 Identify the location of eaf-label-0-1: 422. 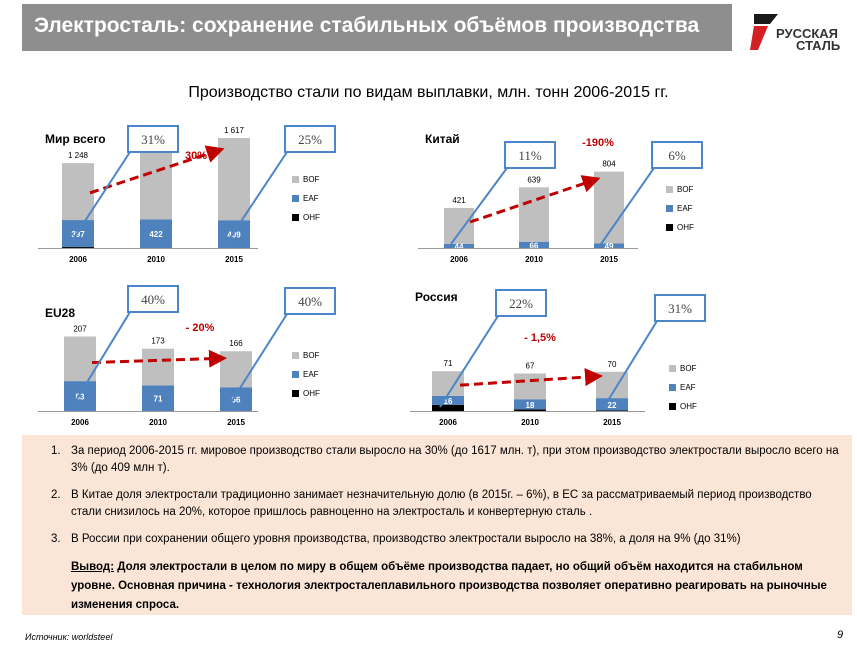
(156, 234).